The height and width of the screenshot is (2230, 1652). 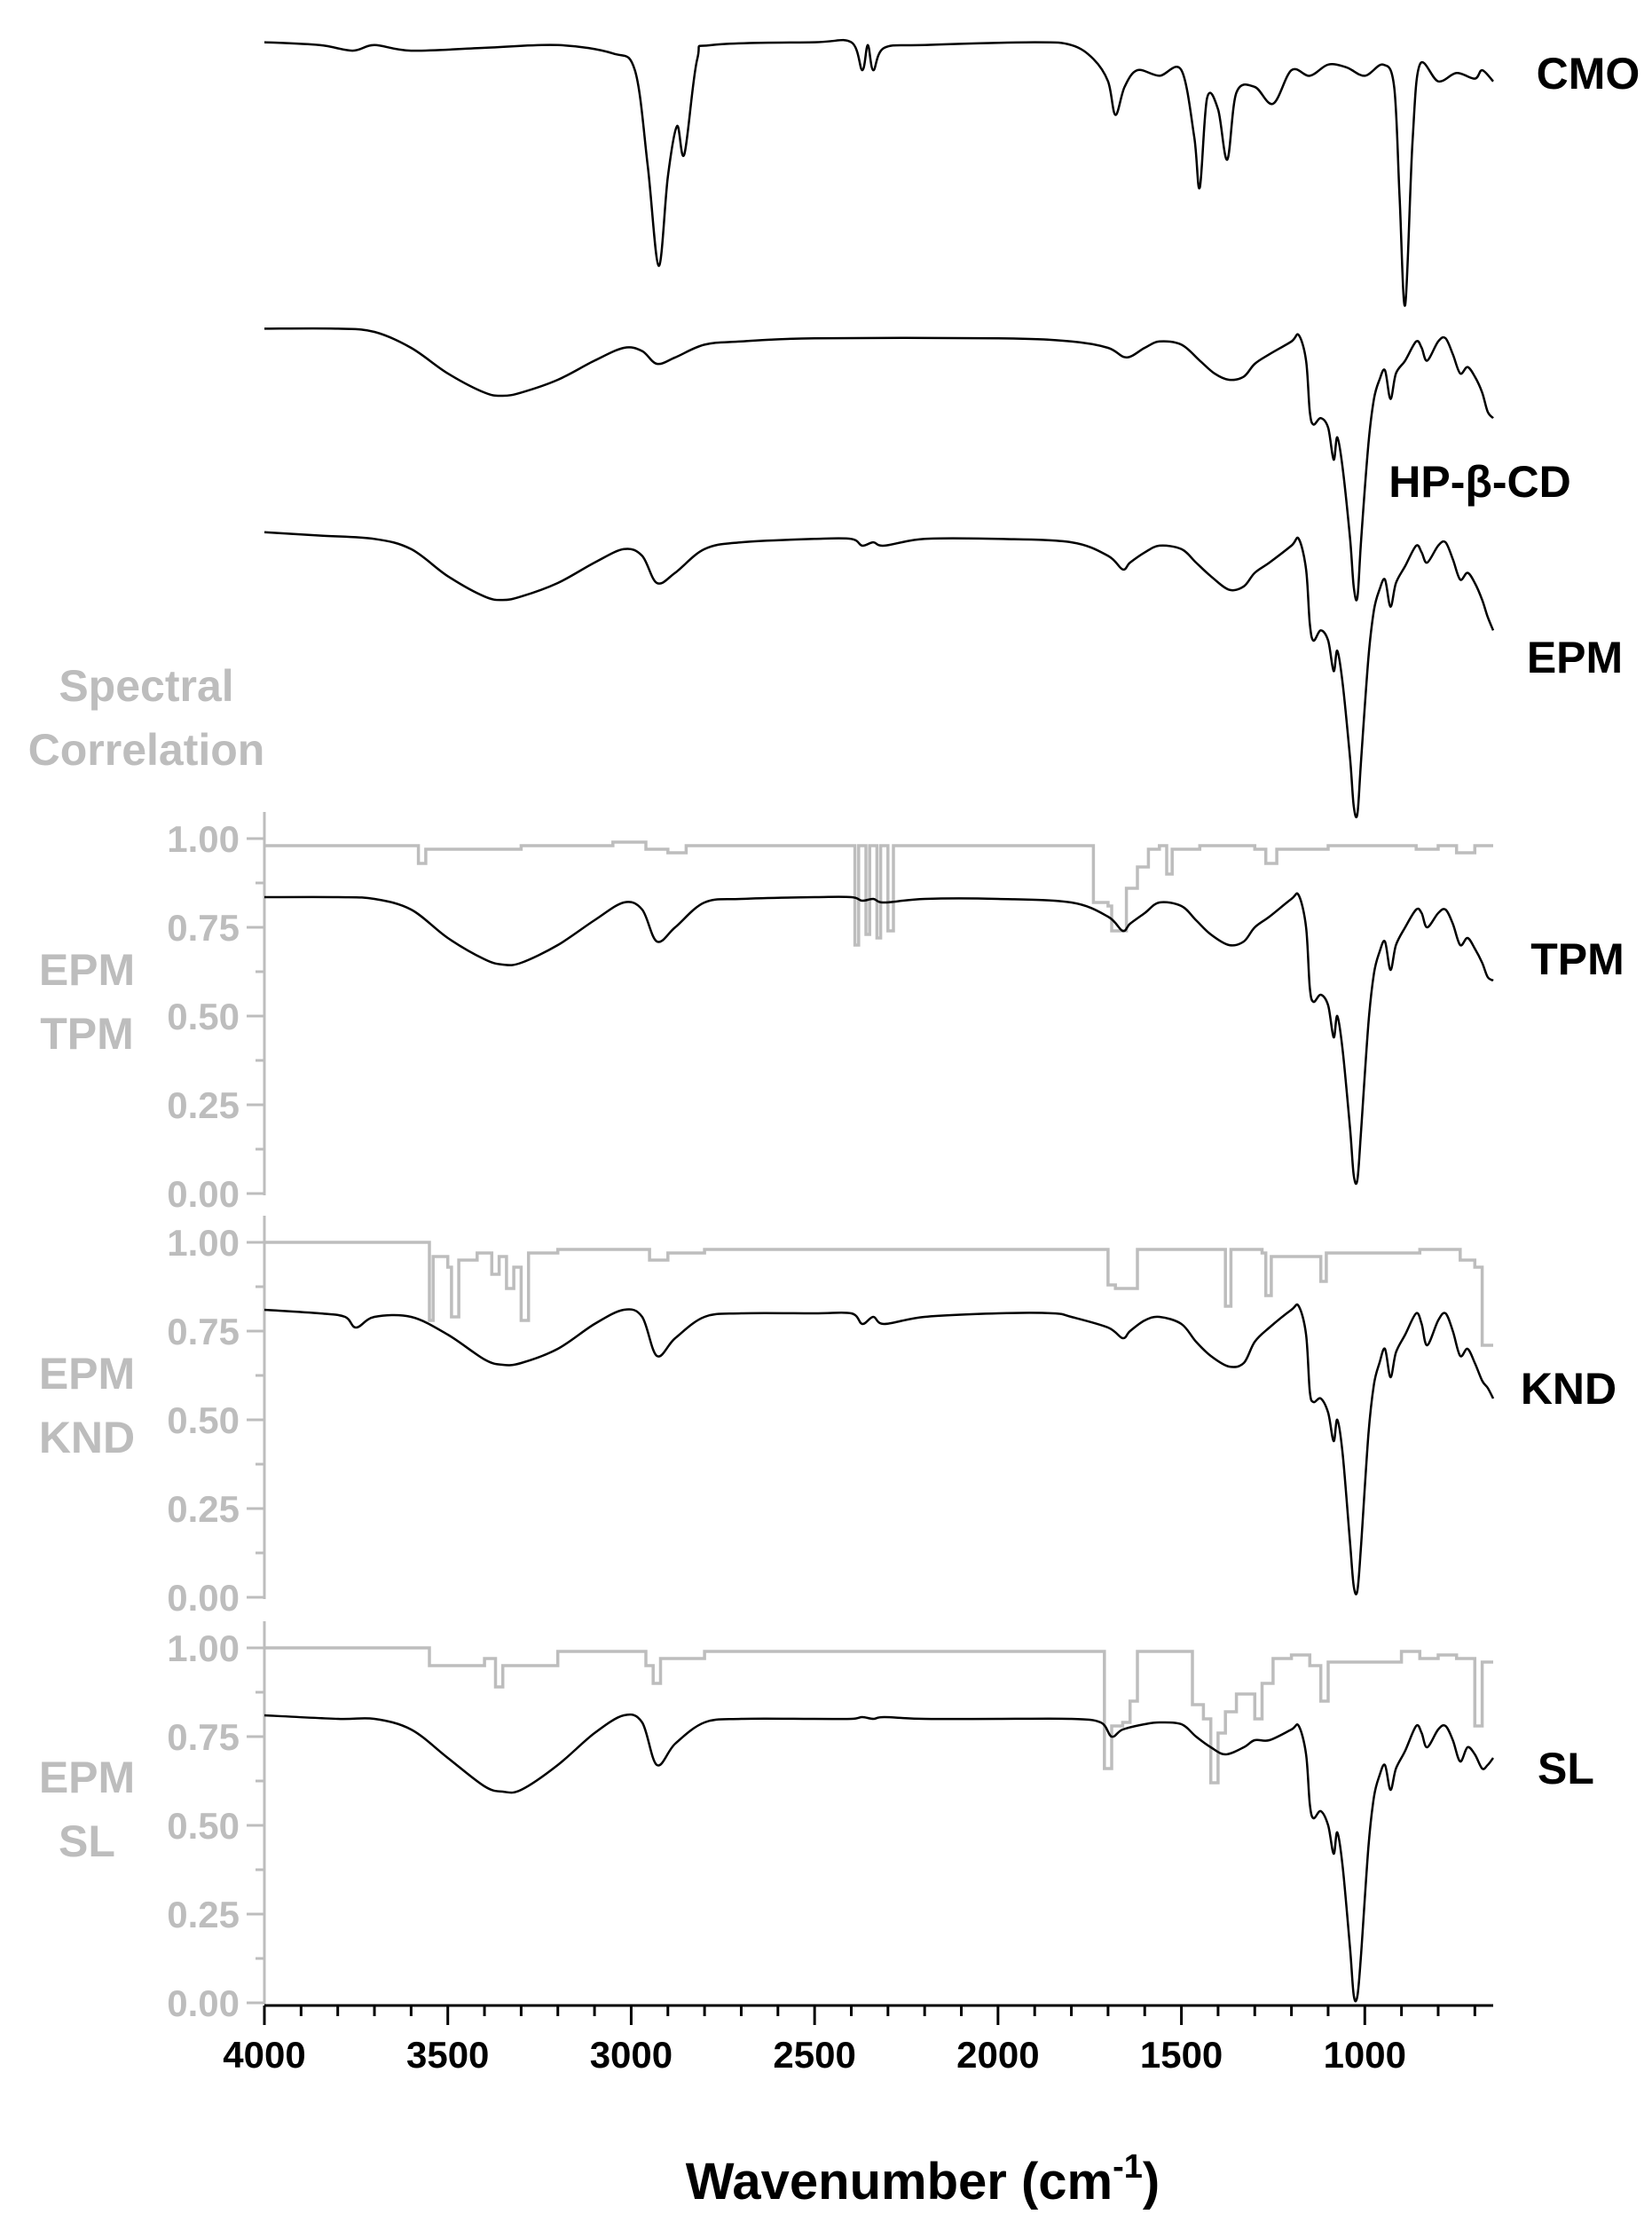 I want to click on panel-epm-sl-ytick-label: 1.00, so click(x=203, y=1648).